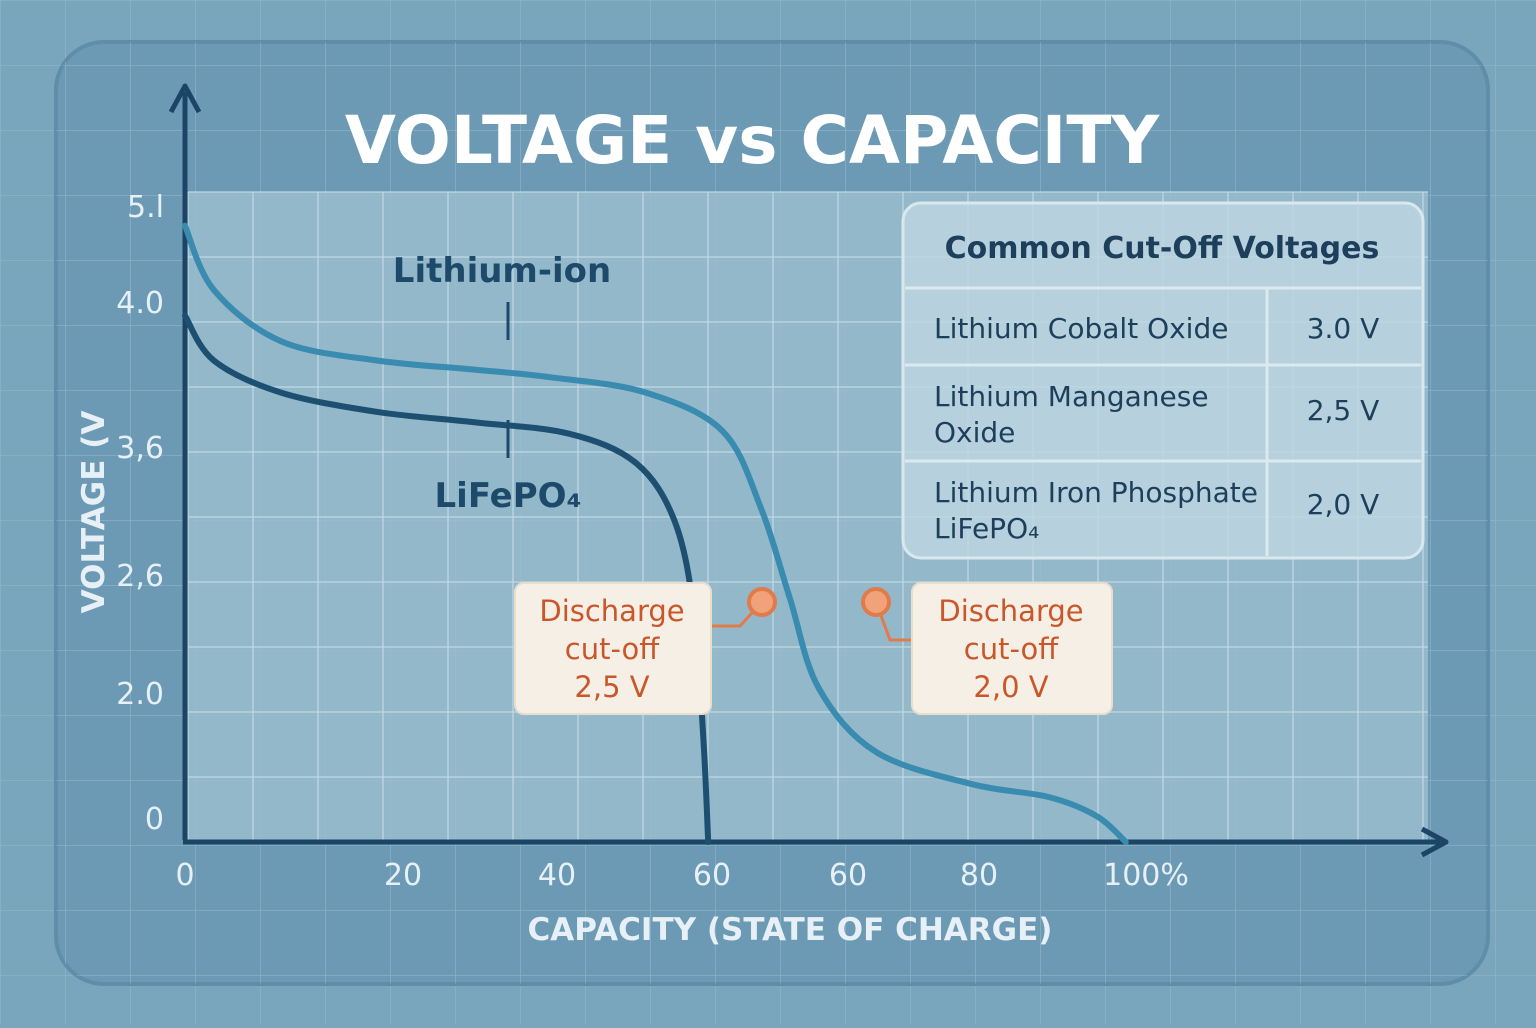  I want to click on series-label-lifepo4: LiFePO₄, so click(508, 468).